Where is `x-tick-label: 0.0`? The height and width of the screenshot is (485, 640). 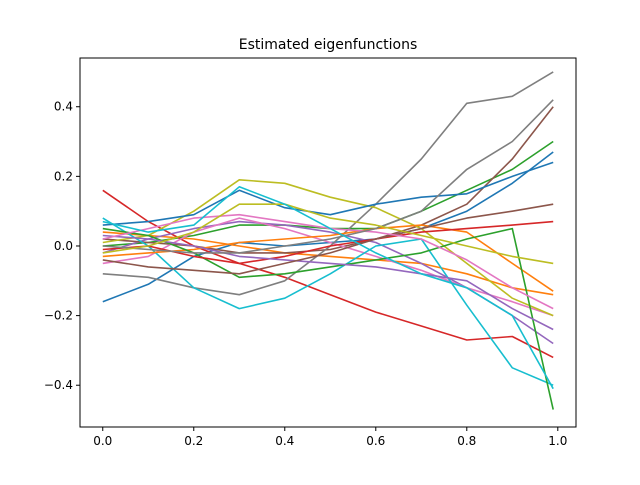 x-tick-label: 0.0 is located at coordinates (102, 441).